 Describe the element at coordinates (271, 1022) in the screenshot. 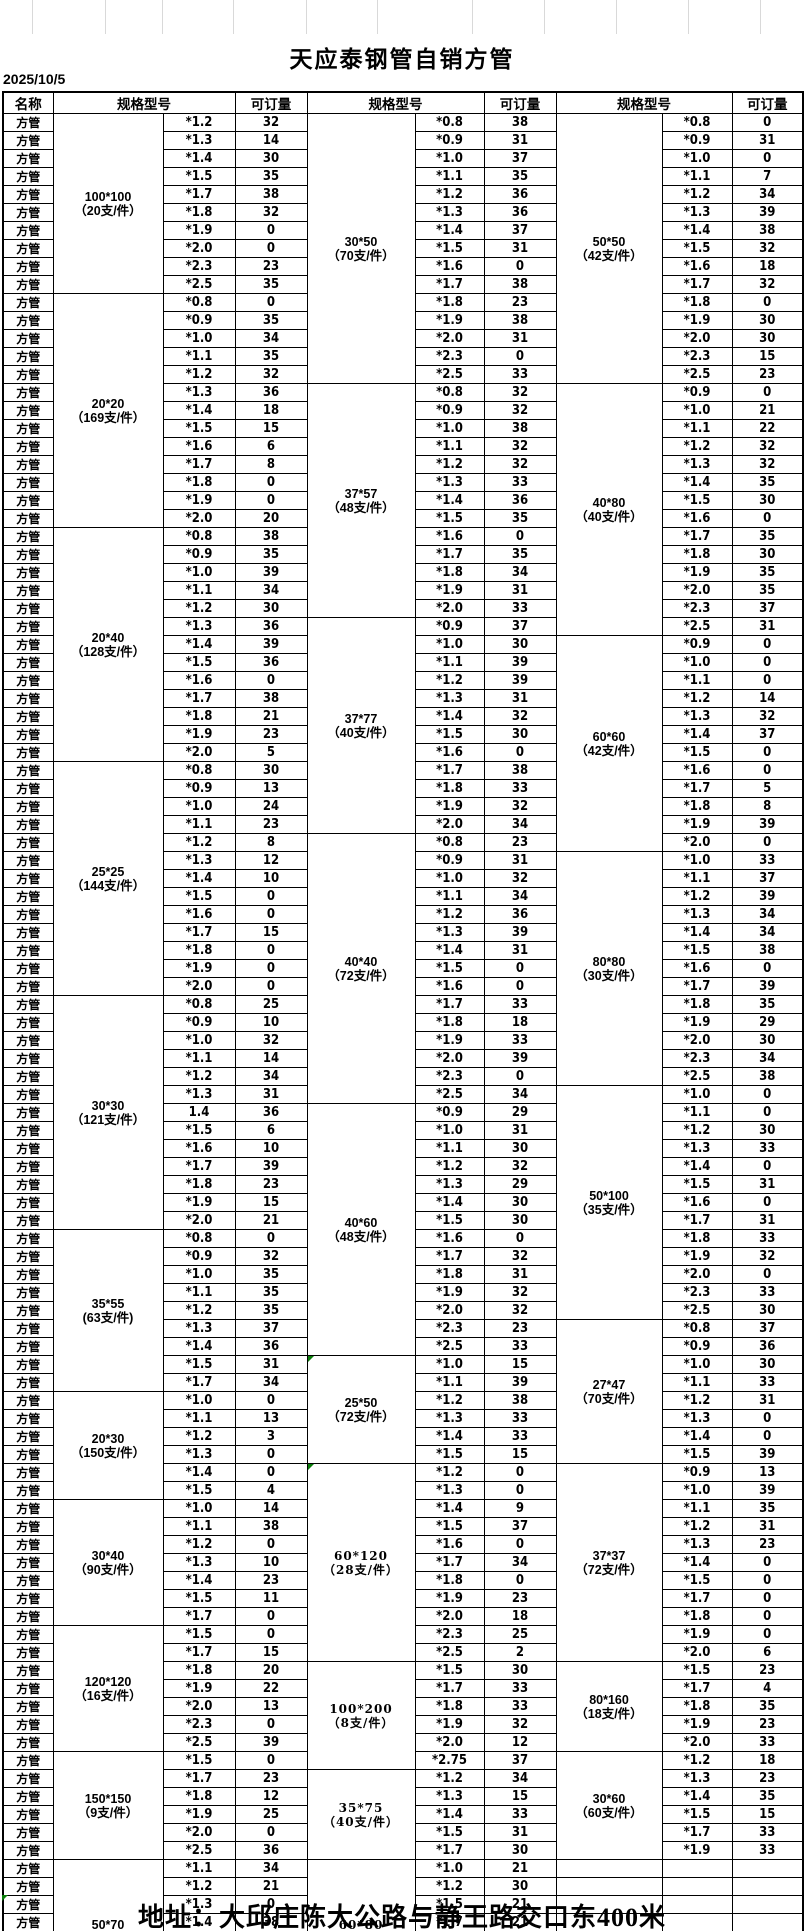

I see `qty-cell: 10` at that location.